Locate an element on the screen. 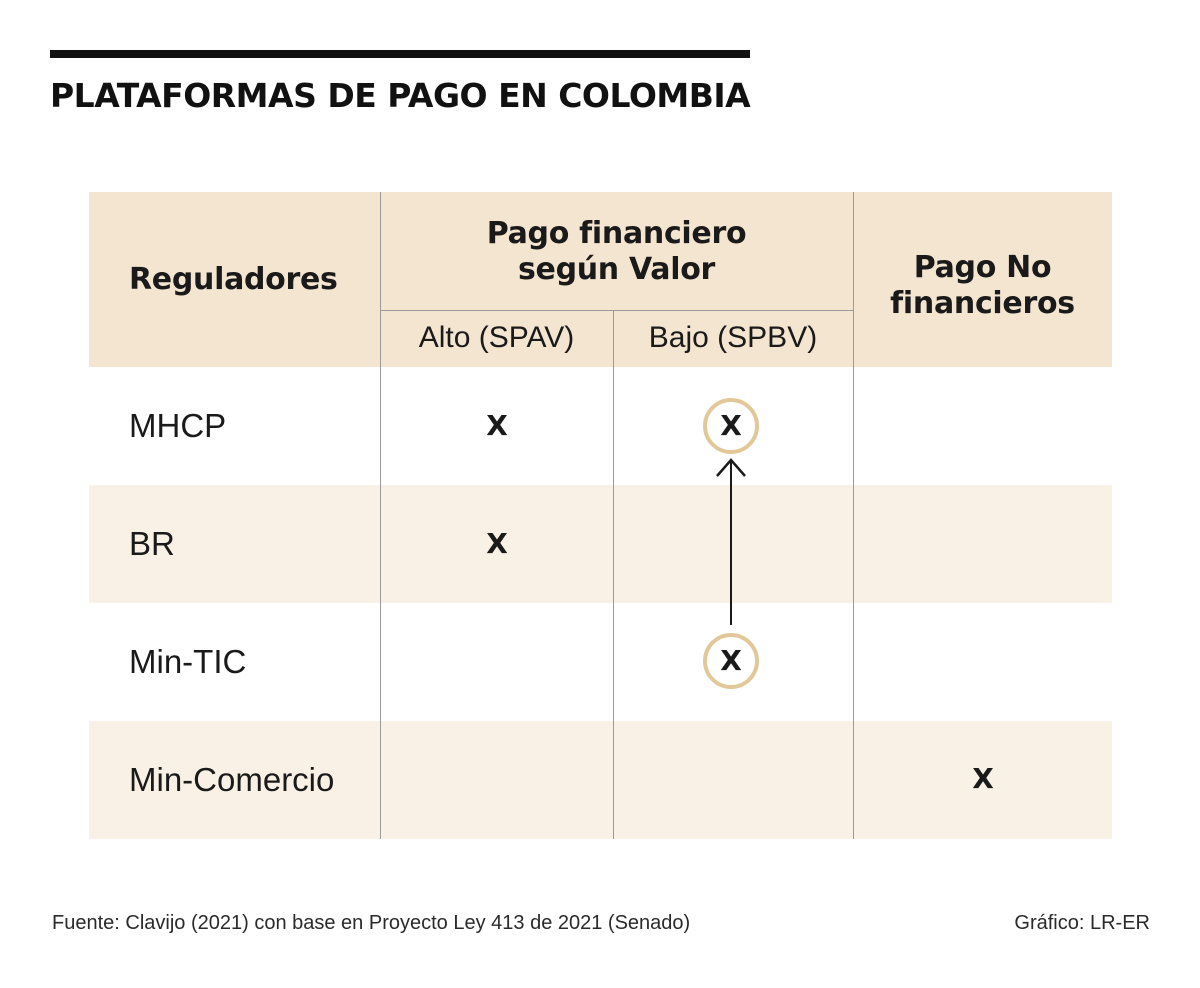 The height and width of the screenshot is (988, 1200). subheader-divider is located at coordinates (616, 310).